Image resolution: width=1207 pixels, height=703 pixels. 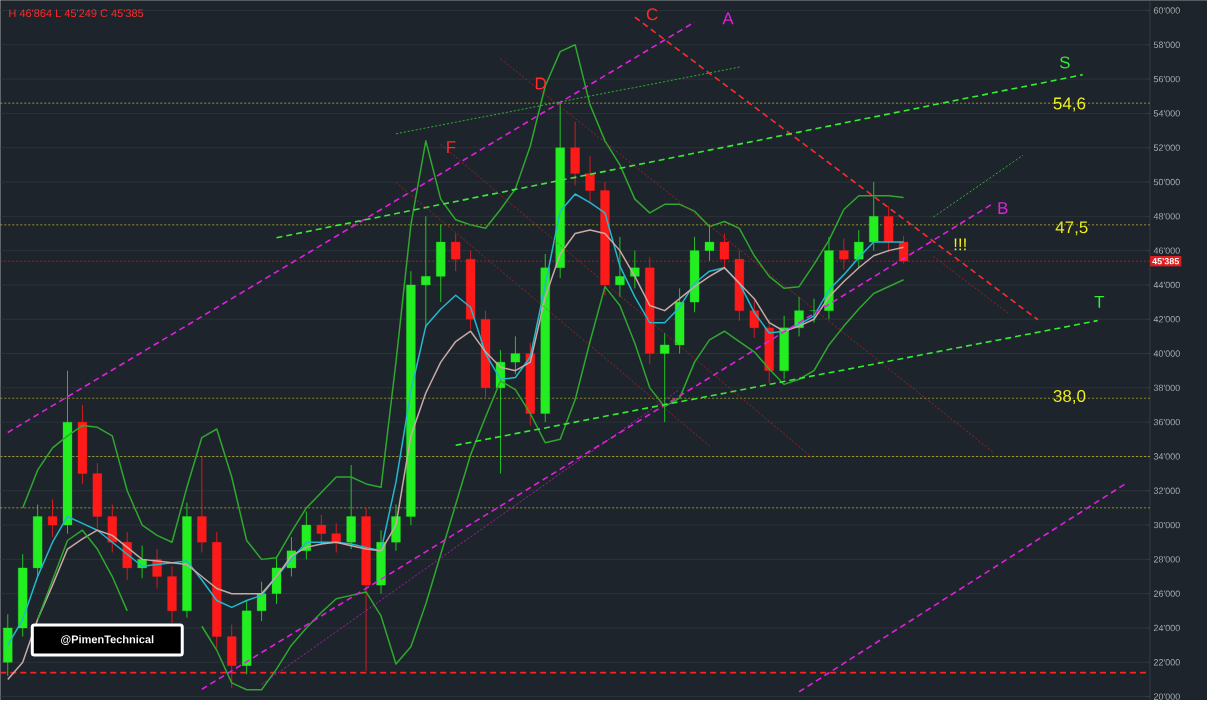 What do you see at coordinates (1166, 490) in the screenshot?
I see `y-tick-label: 32'000` at bounding box center [1166, 490].